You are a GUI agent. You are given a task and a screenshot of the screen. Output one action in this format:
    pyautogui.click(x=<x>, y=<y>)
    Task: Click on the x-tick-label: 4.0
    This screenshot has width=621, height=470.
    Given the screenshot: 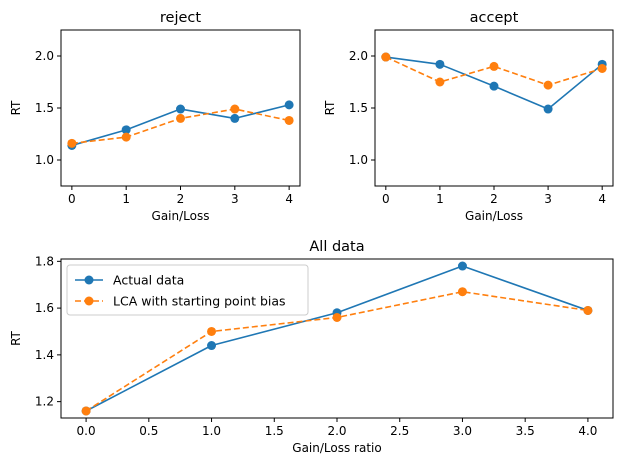 What is the action you would take?
    pyautogui.click(x=587, y=431)
    